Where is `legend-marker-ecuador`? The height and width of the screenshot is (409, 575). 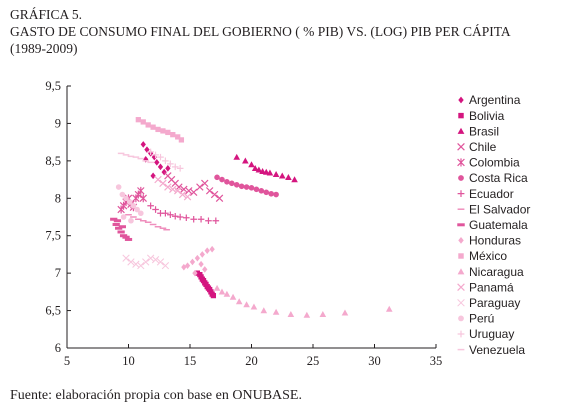
legend-marker-ecuador is located at coordinates (461, 193).